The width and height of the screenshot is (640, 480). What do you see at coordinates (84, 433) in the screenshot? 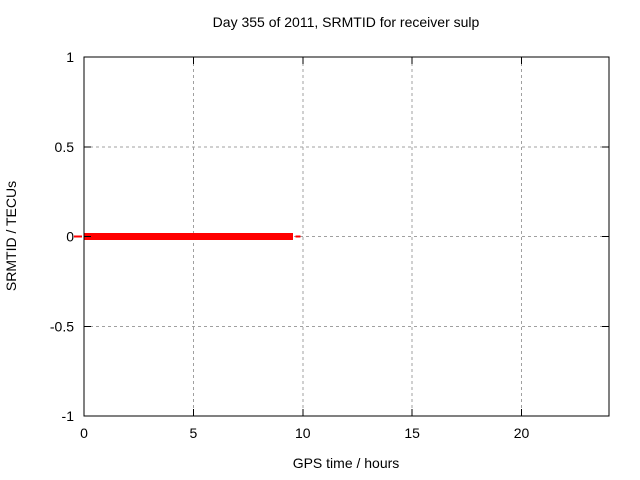
I see `x-tick-label: 0` at bounding box center [84, 433].